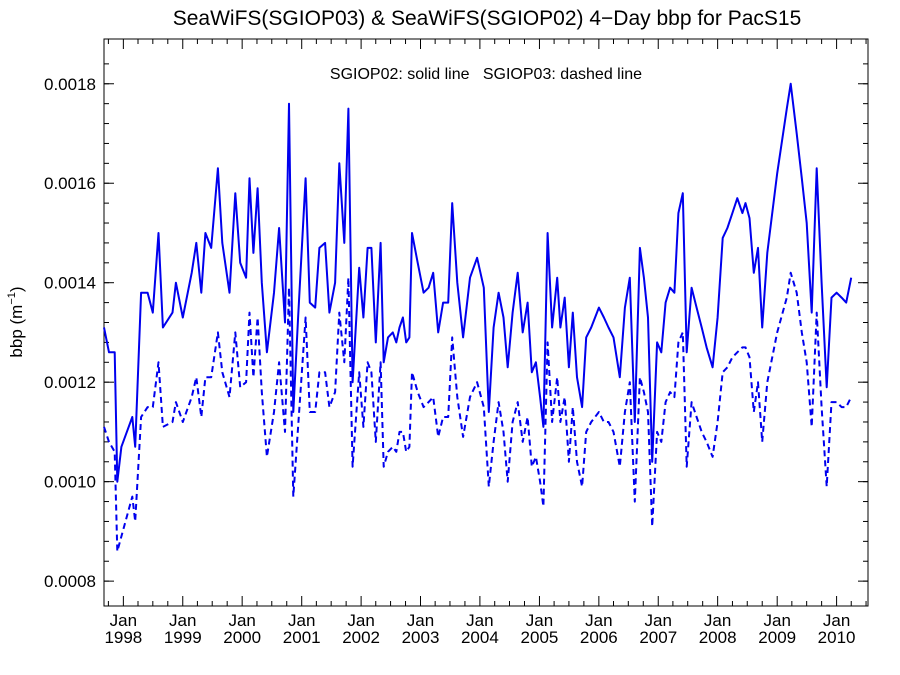 Image resolution: width=900 pixels, height=675 pixels. Describe the element at coordinates (599, 637) in the screenshot. I see `x-tick-year-label: 2006` at that location.